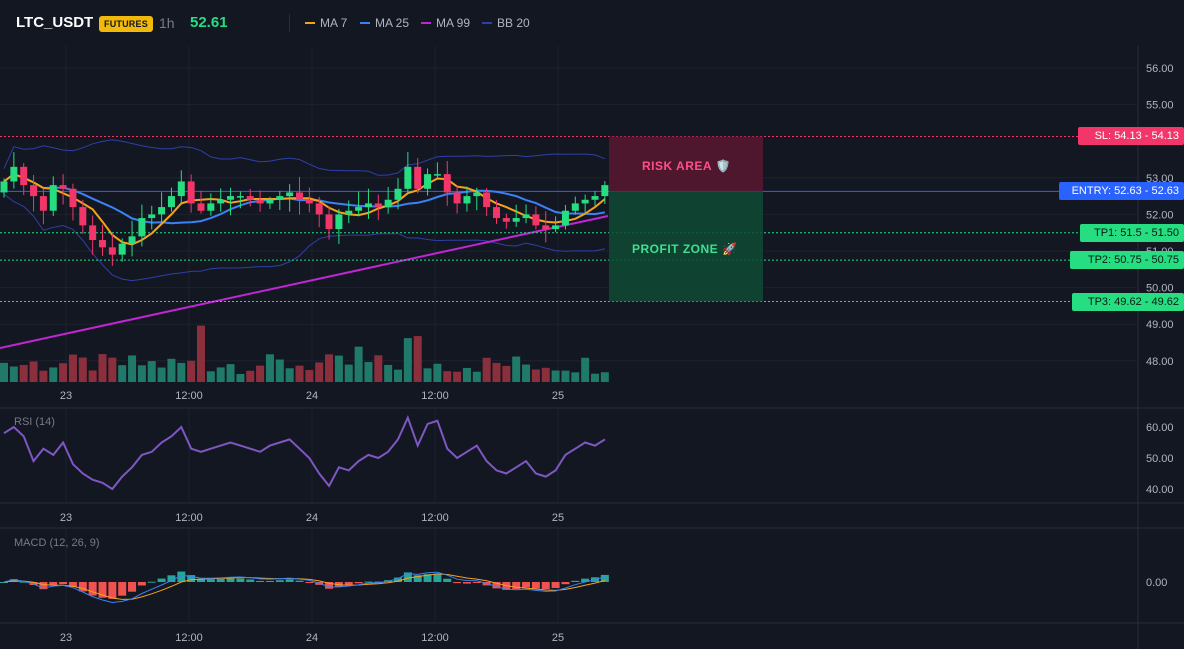 The height and width of the screenshot is (649, 1184). I want to click on profit-zone-label: PROFIT ZONE 🚀, so click(685, 249).